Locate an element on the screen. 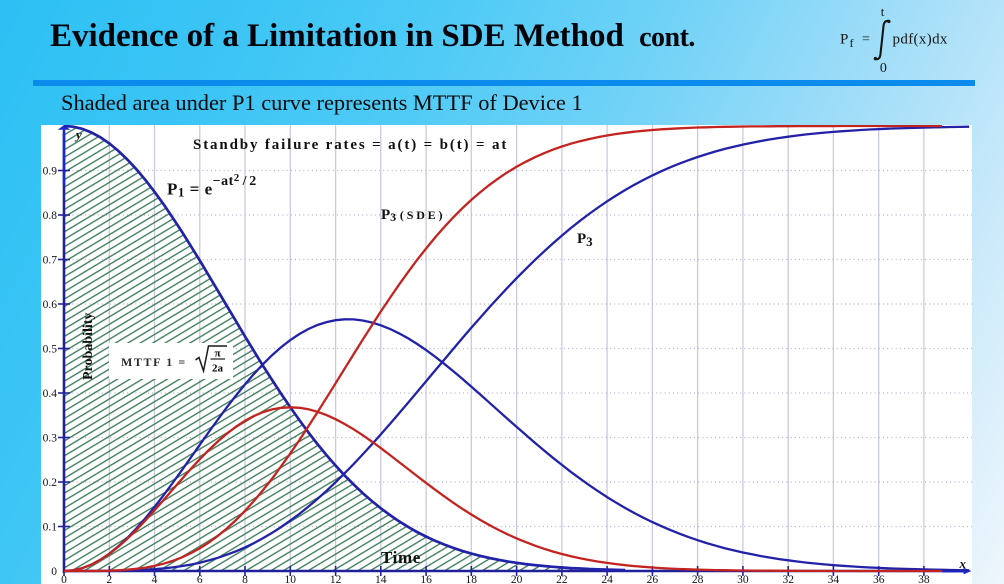 This screenshot has height=584, width=1004. svg-text: 0.6 is located at coordinates (50, 305).